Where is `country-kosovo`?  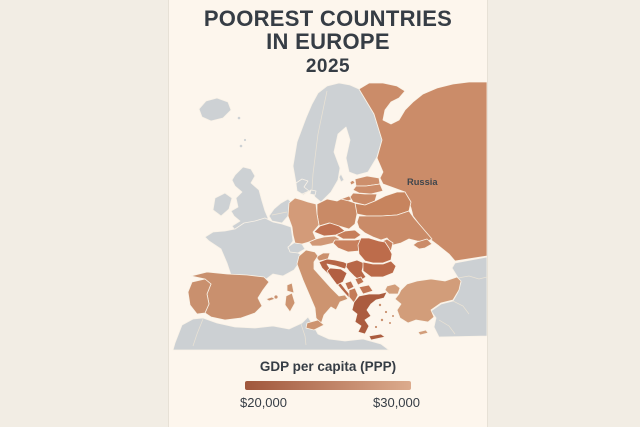
country-kosovo is located at coordinates (359, 281).